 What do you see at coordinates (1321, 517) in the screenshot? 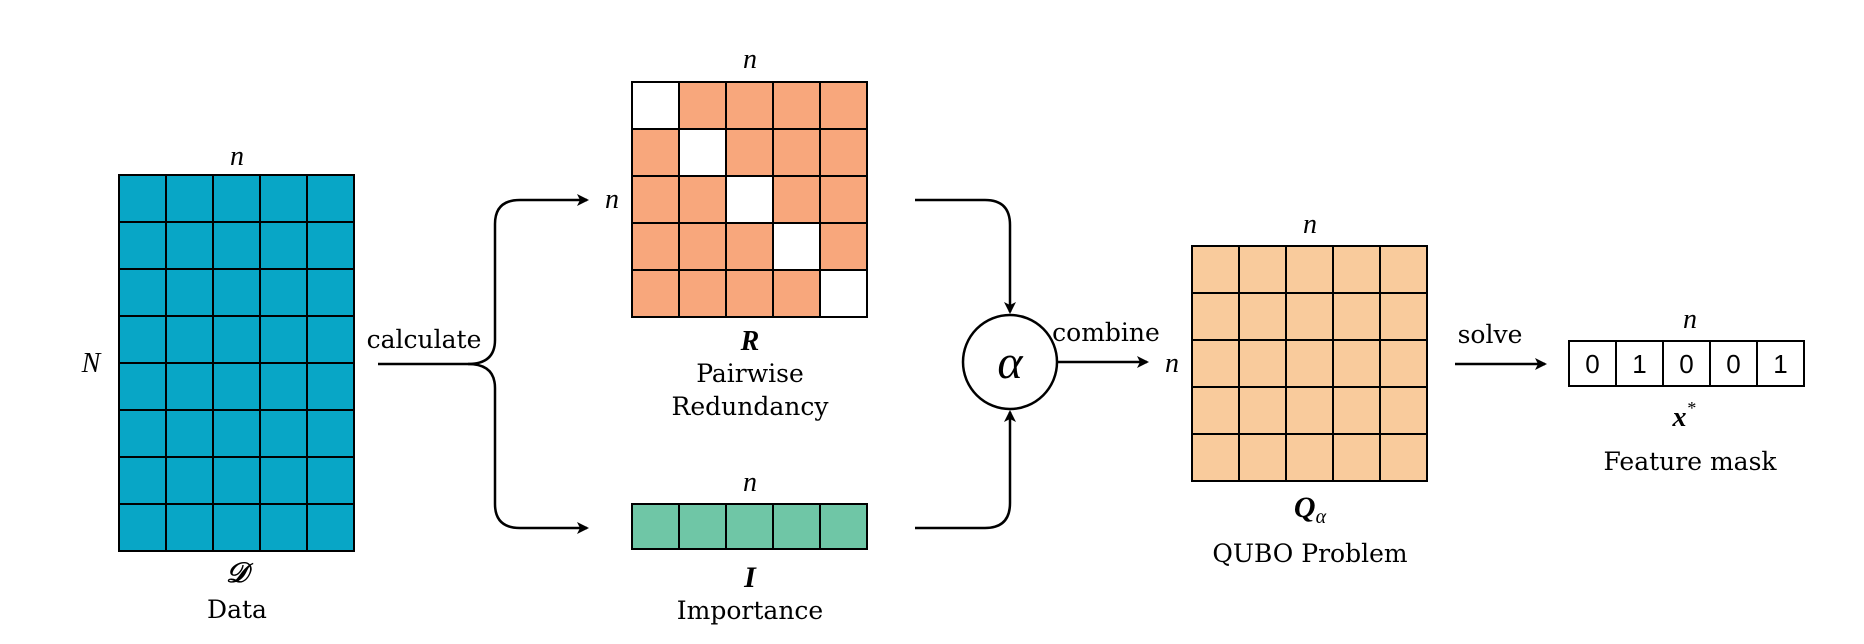
I see `qubo-subscript: α` at bounding box center [1321, 517].